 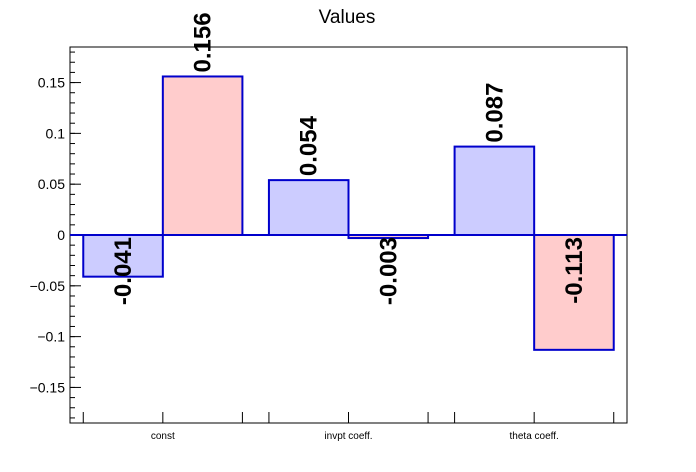 I want to click on y-tick-label: −0.15, so click(x=48, y=387).